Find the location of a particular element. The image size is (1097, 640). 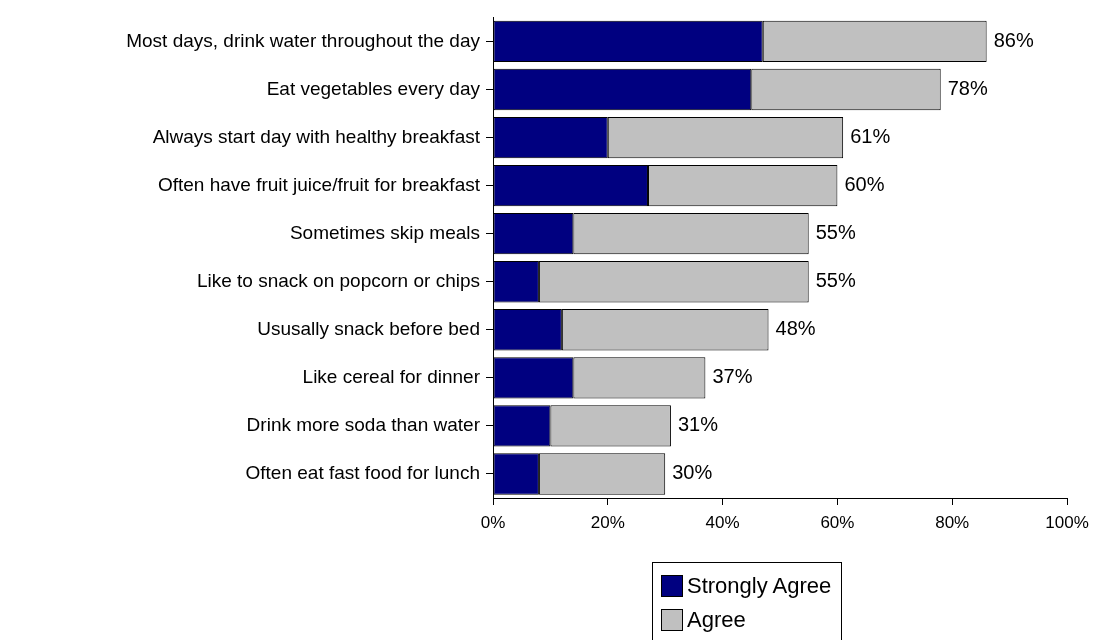

total-label: 30% is located at coordinates (692, 472).